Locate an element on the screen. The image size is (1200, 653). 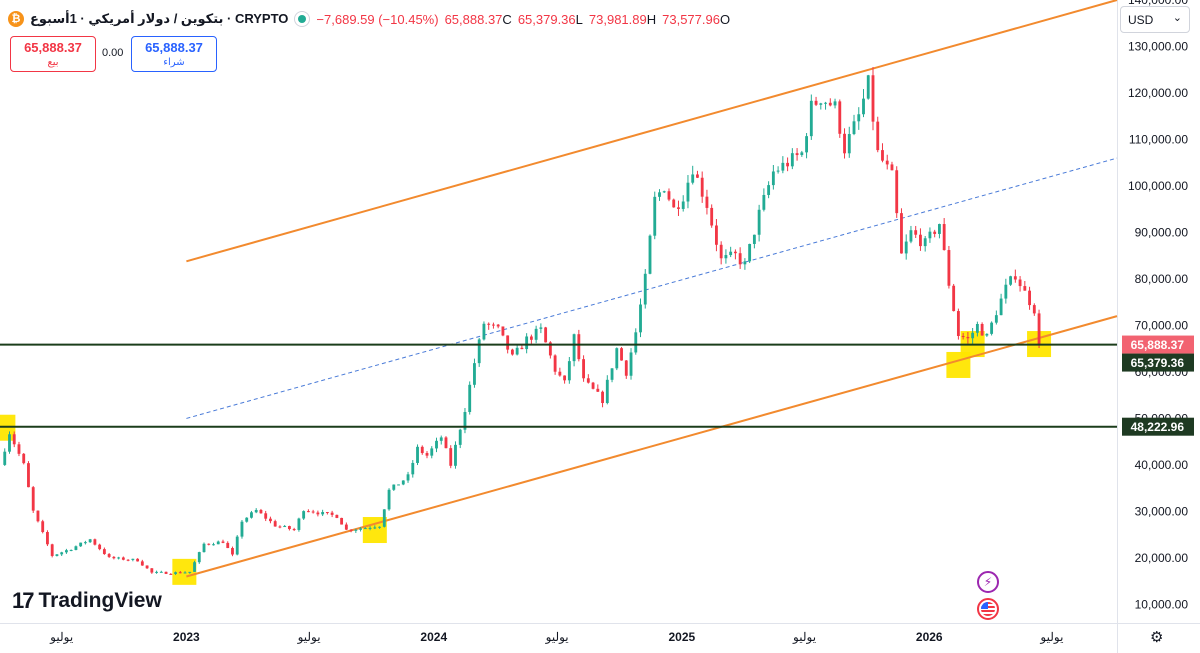
flash-icon: ⚡ is located at coordinates (988, 582).